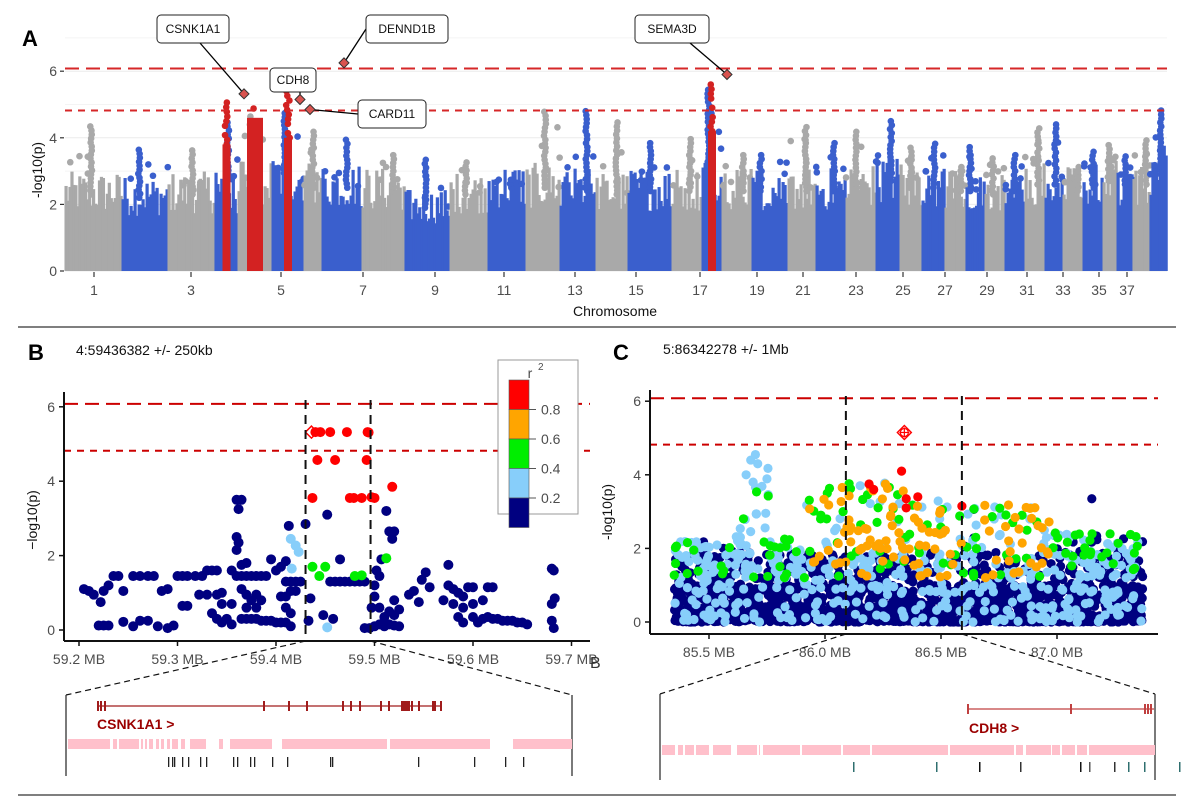 This screenshot has height=808, width=1189. Describe the element at coordinates (803, 290) in the screenshot. I see `x-tick-label: 21` at that location.